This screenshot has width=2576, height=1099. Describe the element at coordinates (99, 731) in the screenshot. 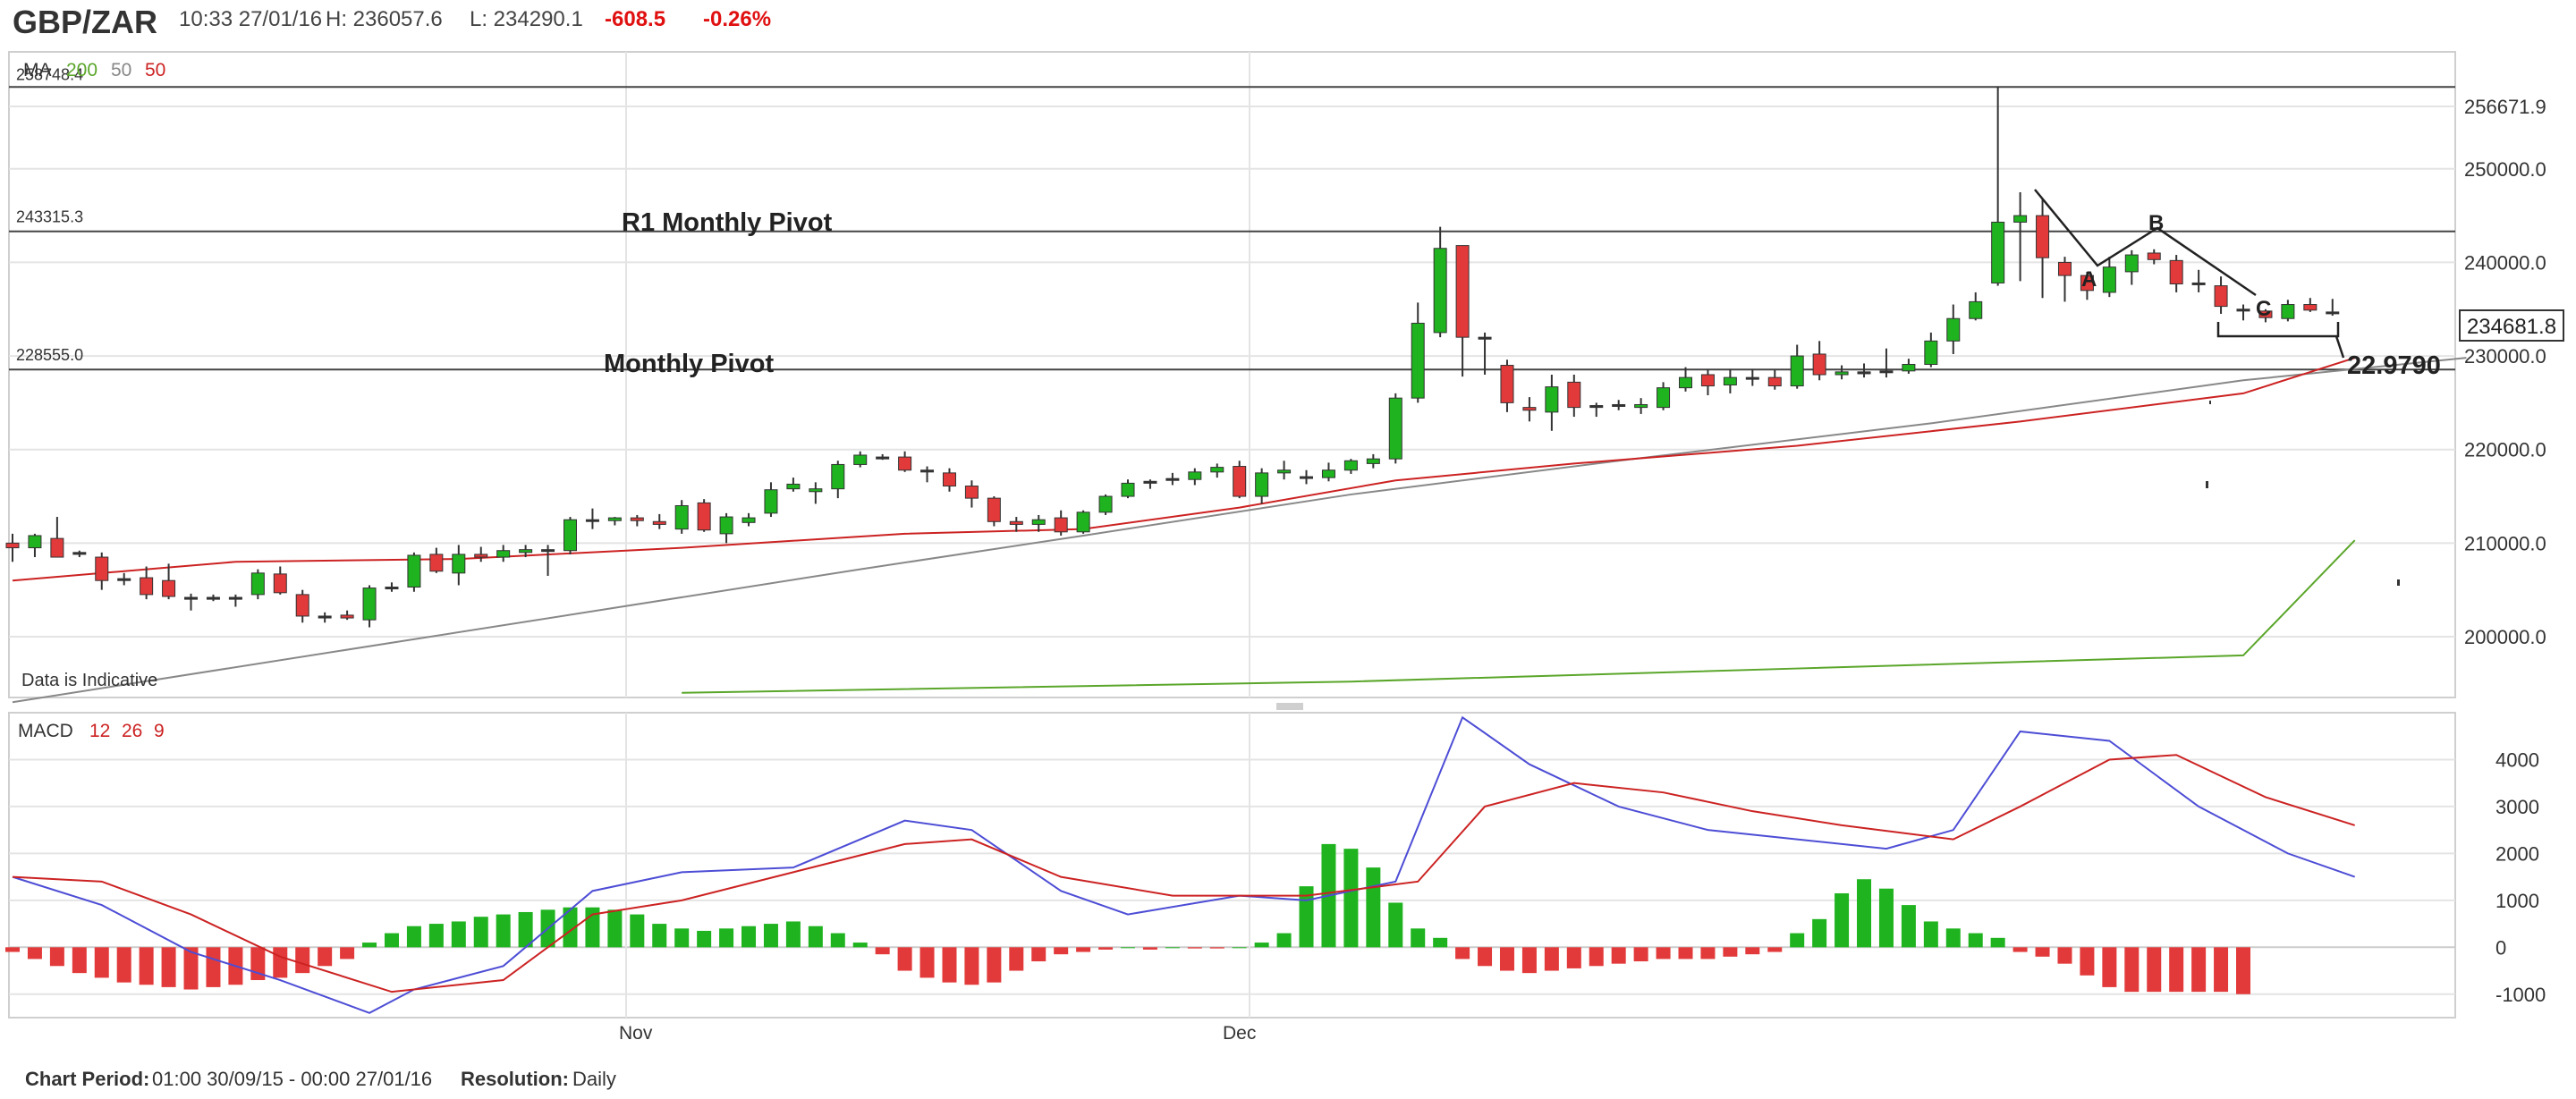

I see `macd-legend-fast: 12` at that location.